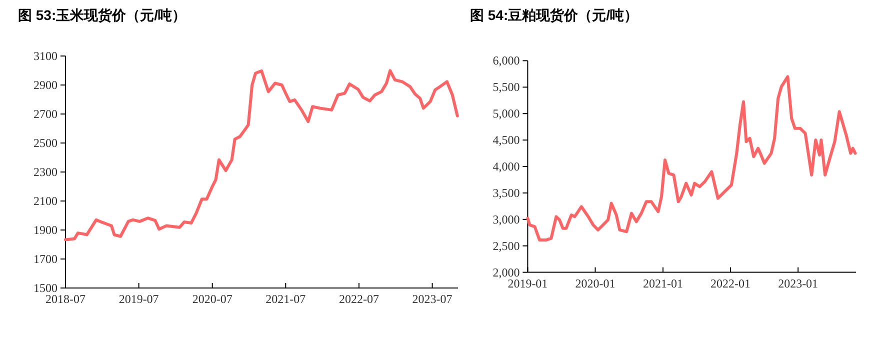 Image resolution: width=887 pixels, height=346 pixels. I want to click on x-tick-label: 2018-07, so click(66, 299).